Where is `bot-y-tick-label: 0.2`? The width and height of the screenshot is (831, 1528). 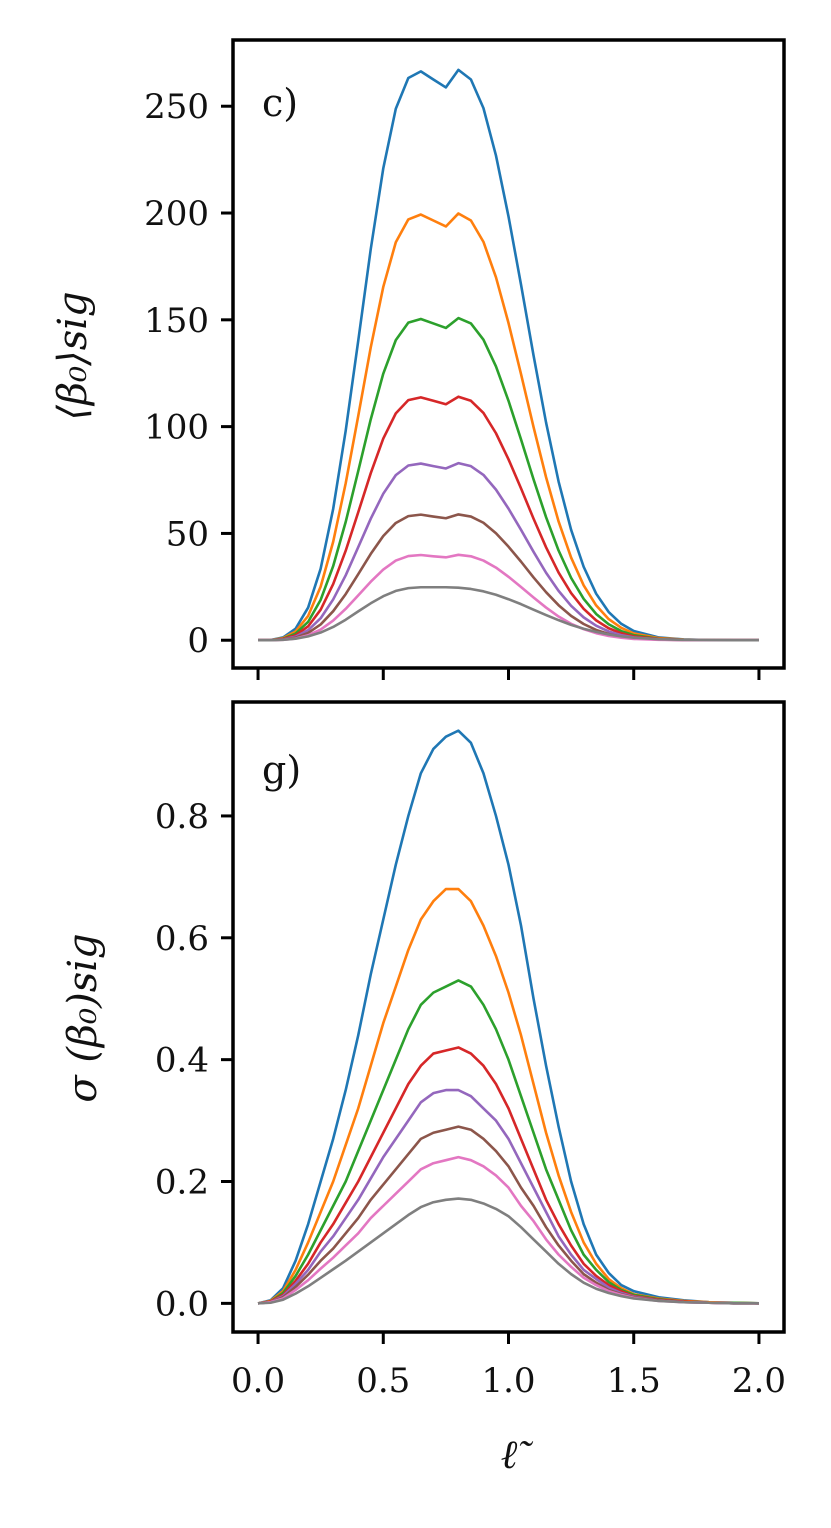 bot-y-tick-label: 0.2 is located at coordinates (182, 1183).